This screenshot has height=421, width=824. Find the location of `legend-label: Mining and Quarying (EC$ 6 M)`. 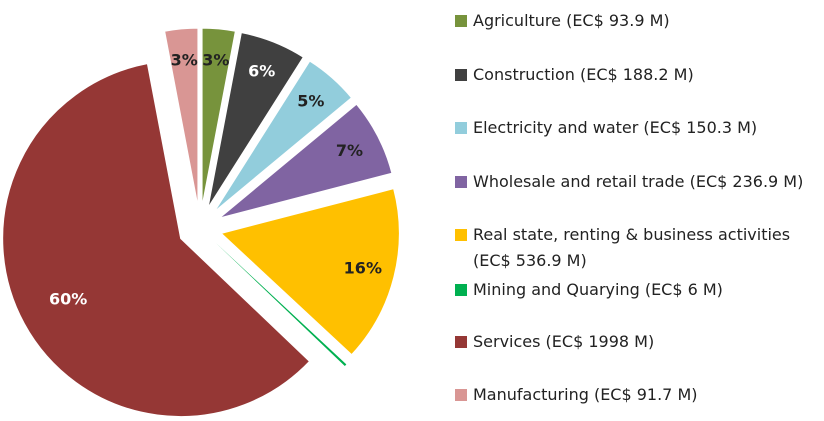

legend-label: Mining and Quarying (EC$ 6 M) is located at coordinates (598, 289).